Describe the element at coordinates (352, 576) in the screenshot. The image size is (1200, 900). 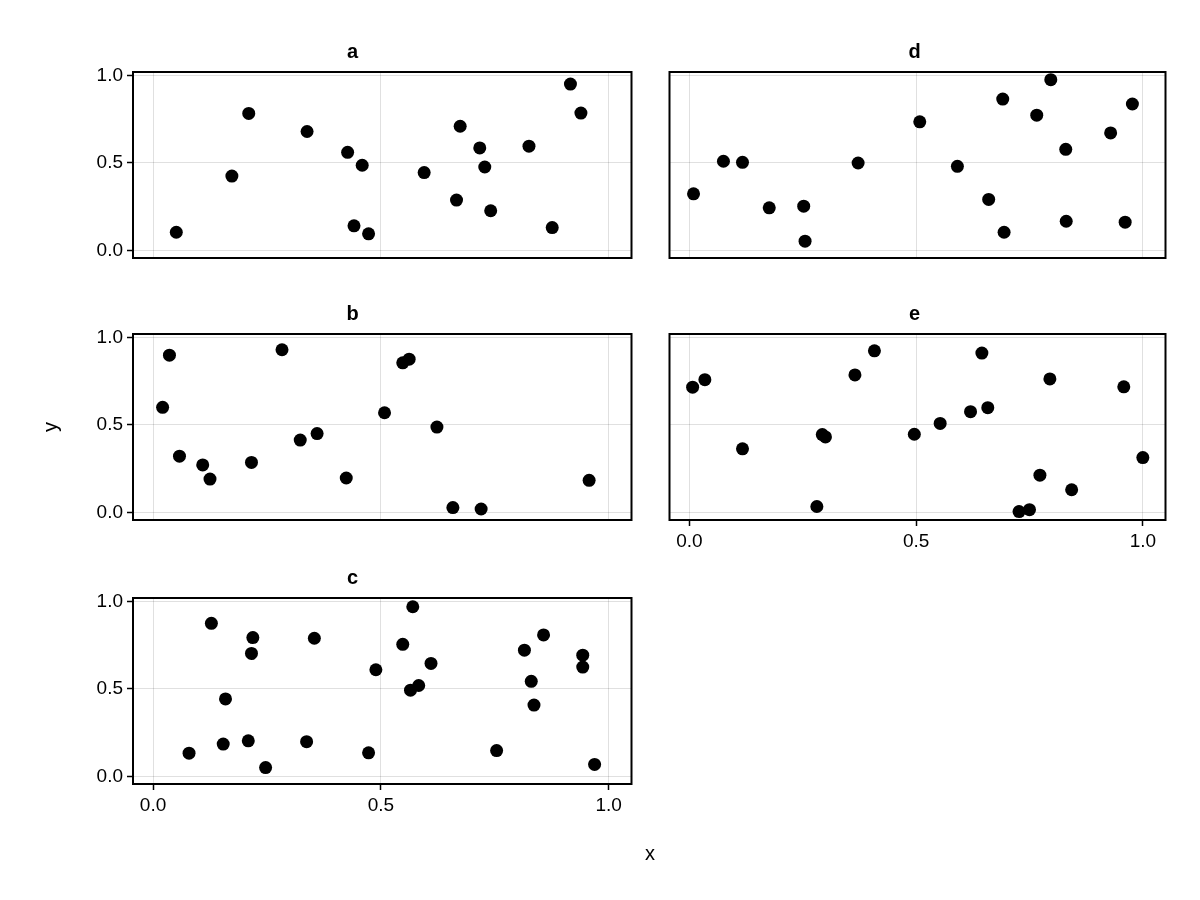
I see `chart-title: c` at that location.